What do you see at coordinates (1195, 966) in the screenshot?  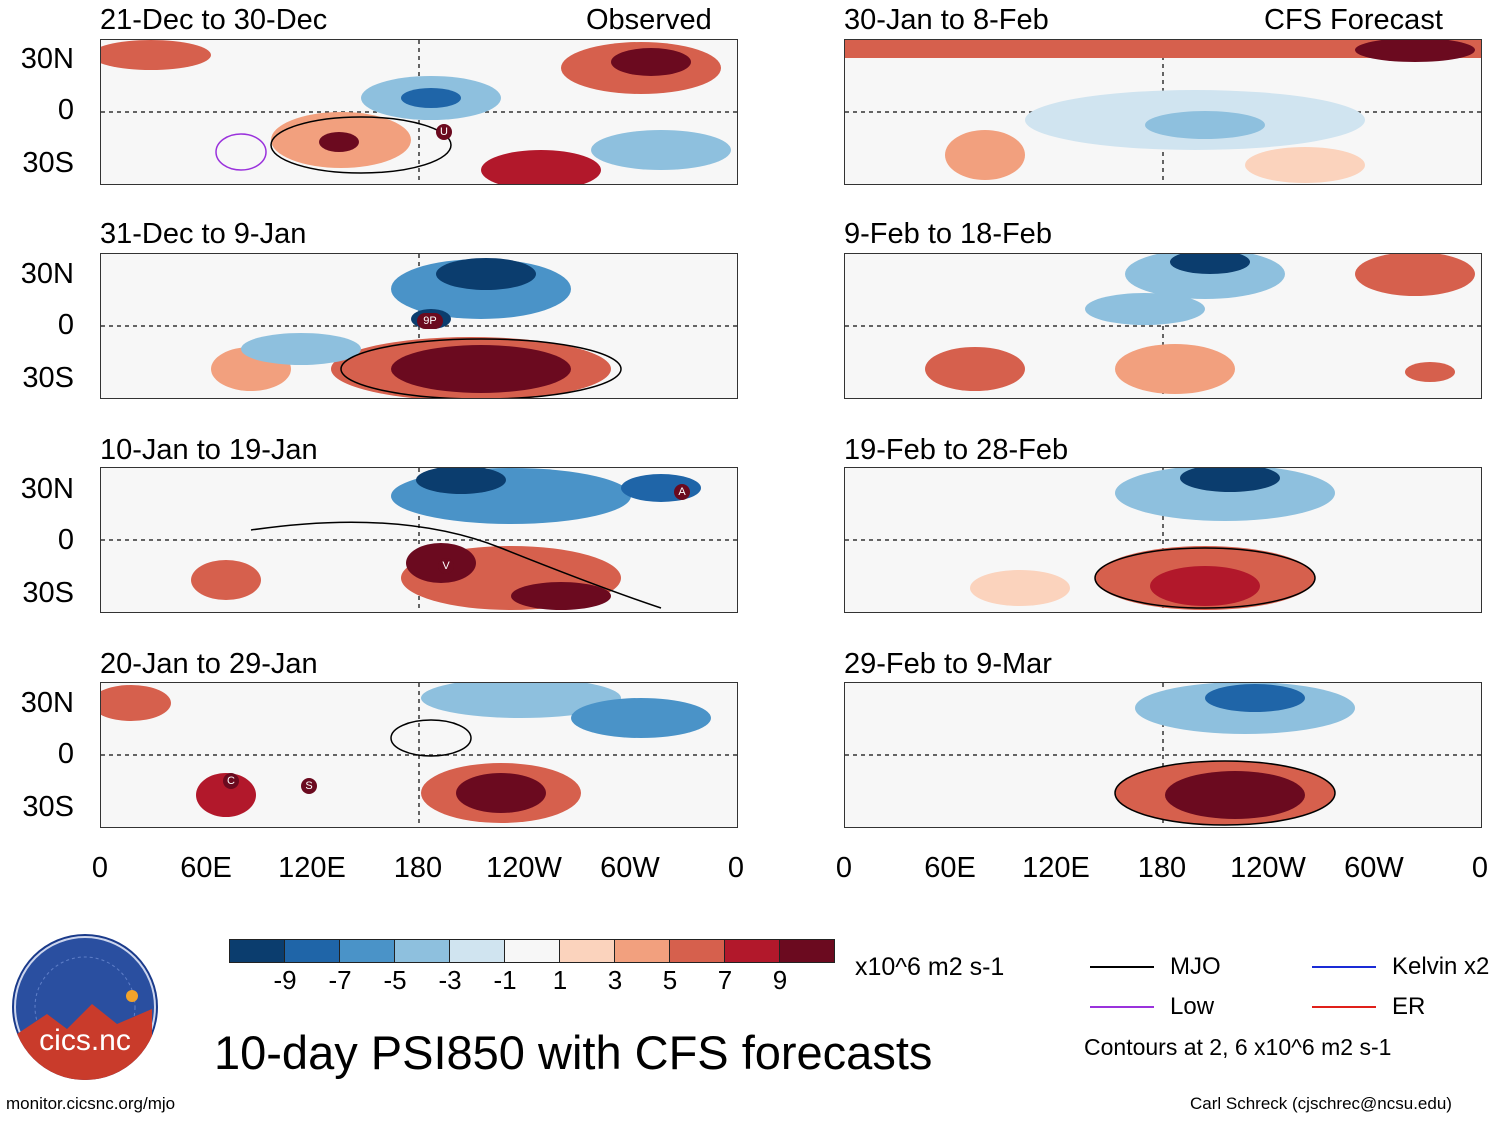 I see `legend-mjo-label: MJO` at bounding box center [1195, 966].